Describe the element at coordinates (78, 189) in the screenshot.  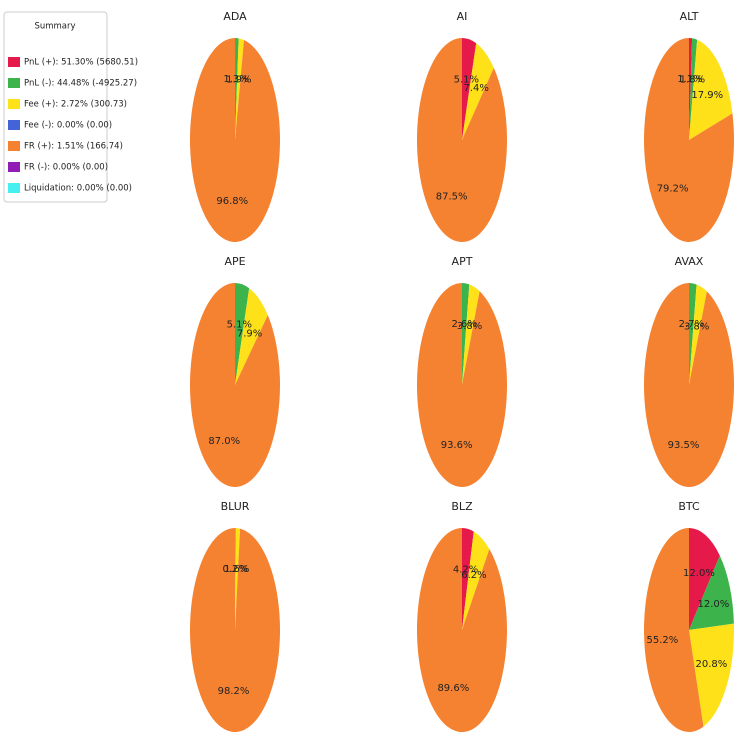
I see `legend-label: Liquidation: 0.00% (0.00)` at that location.